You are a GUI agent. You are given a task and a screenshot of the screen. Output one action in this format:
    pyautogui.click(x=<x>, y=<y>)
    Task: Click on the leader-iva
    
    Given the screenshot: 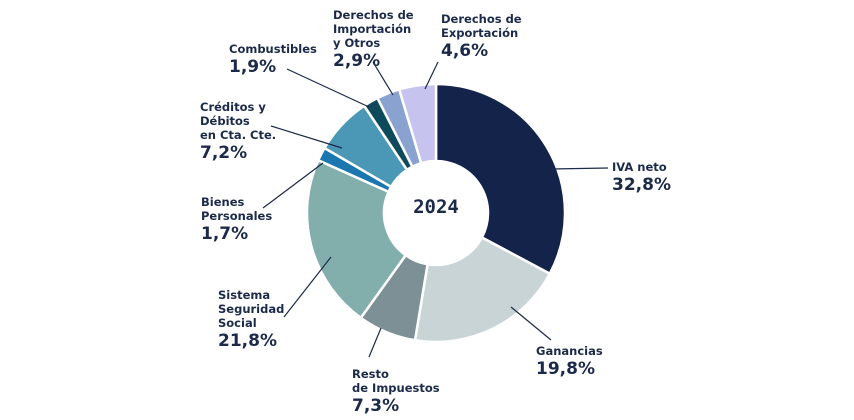 What is the action you would take?
    pyautogui.click(x=579, y=168)
    